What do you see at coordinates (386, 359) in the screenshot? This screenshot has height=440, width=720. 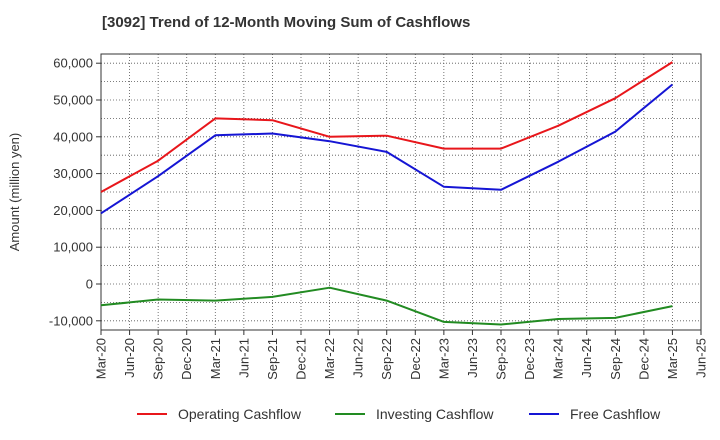 I see `x-tick-label: Sep-22` at bounding box center [386, 359].